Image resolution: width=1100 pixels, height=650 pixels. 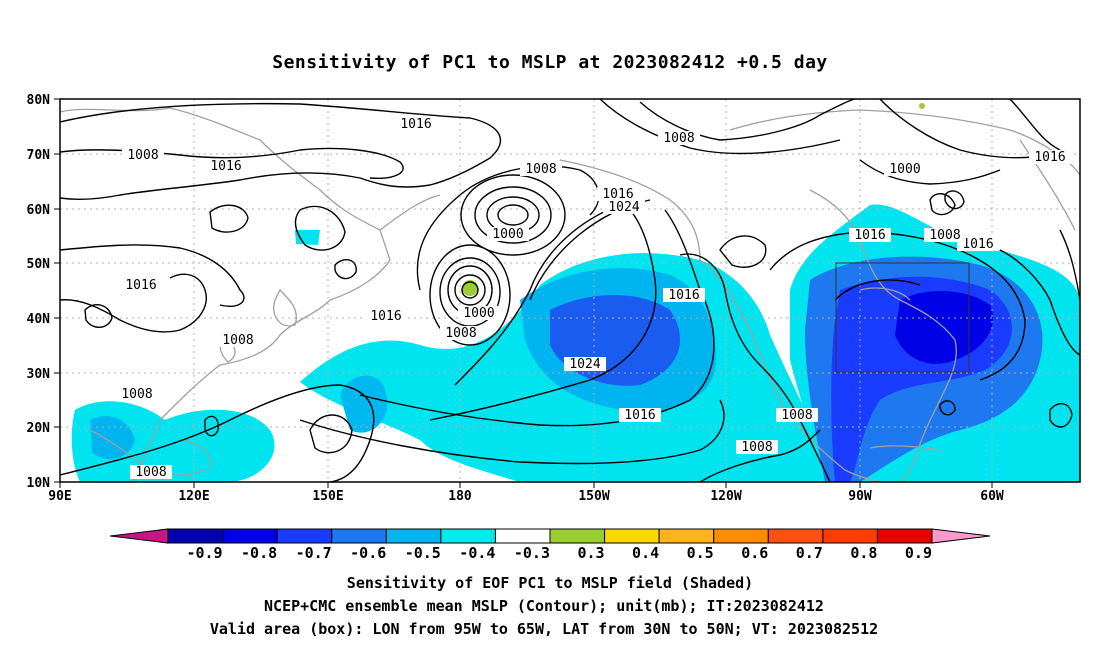 I want to click on colorbar-label: 0.3, so click(x=590, y=553).